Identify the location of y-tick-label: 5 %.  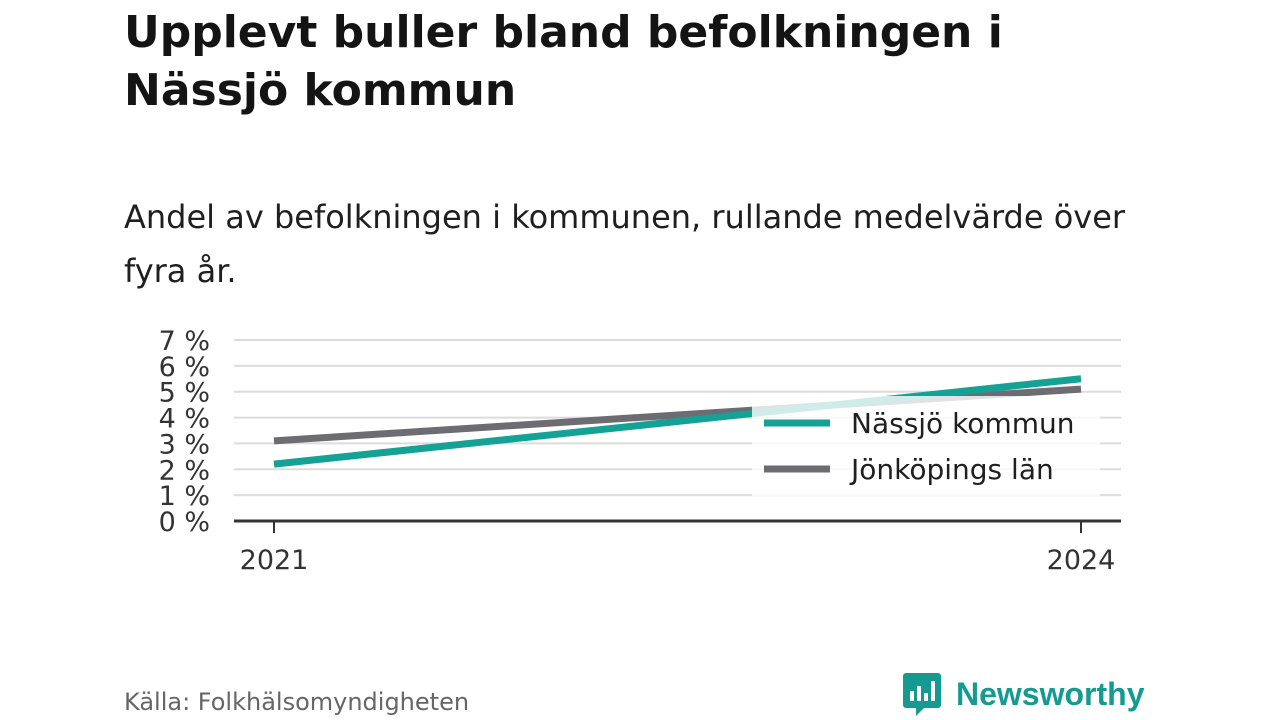
(184, 393).